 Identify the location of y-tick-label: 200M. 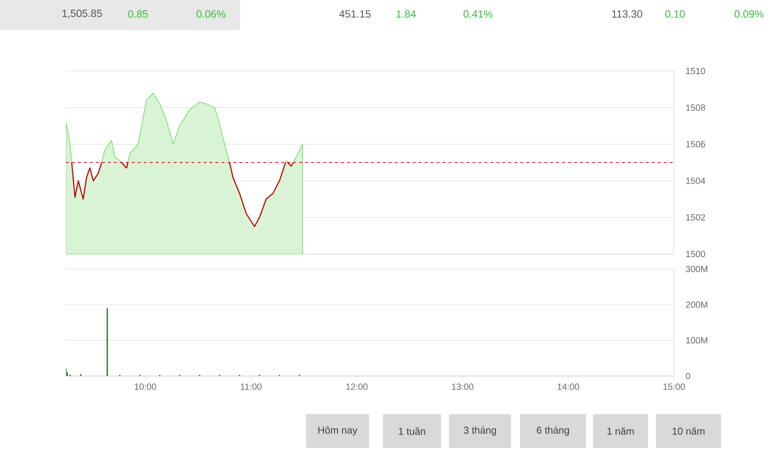
(697, 304).